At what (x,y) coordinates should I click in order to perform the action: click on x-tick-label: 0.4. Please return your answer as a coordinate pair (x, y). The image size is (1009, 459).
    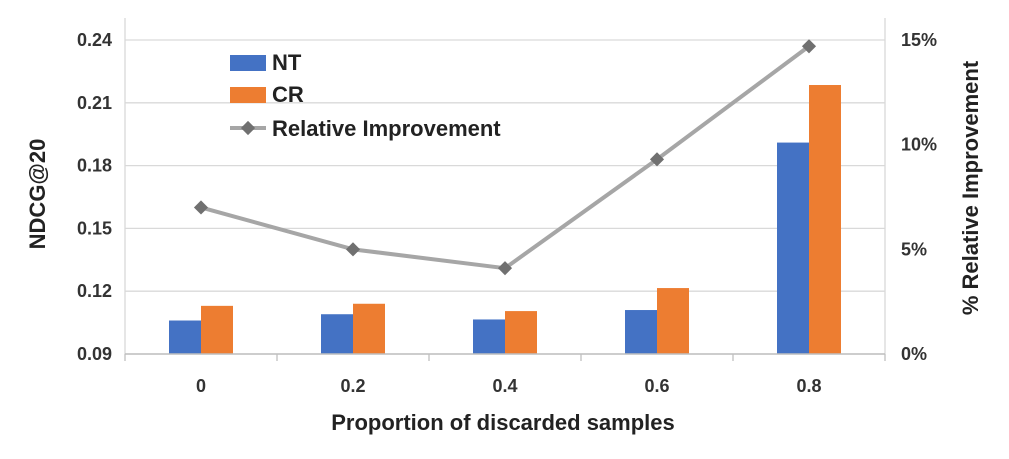
    Looking at the image, I should click on (504, 386).